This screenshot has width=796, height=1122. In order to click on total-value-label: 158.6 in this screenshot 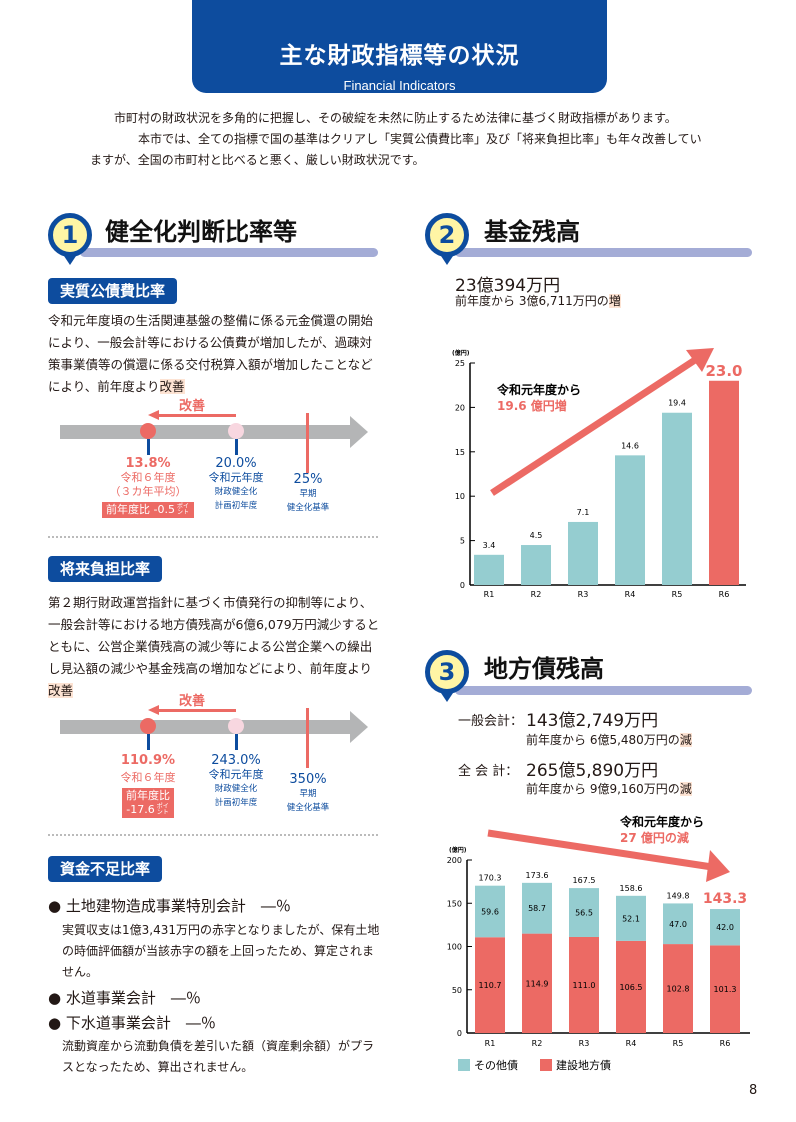, I will do `click(631, 888)`.